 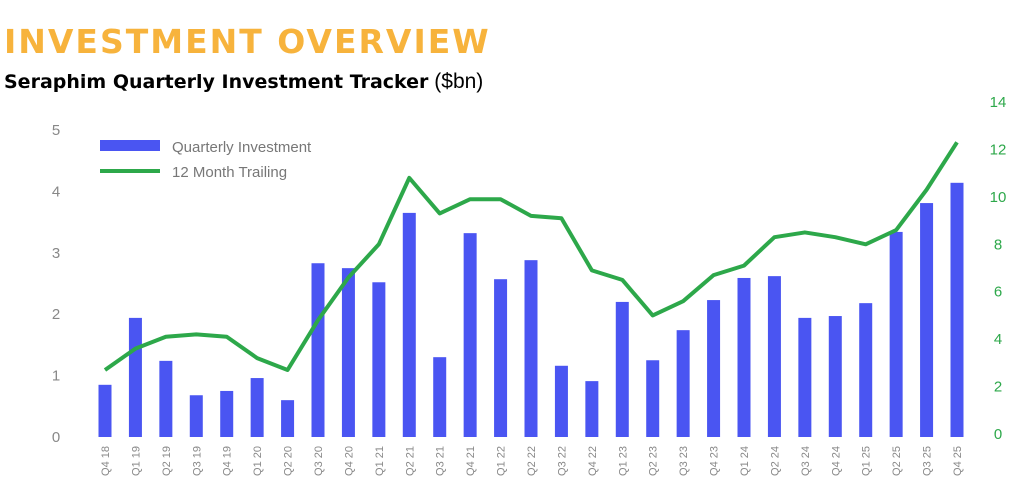 I want to click on x-tick-label: Q3 20, so click(x=319, y=461).